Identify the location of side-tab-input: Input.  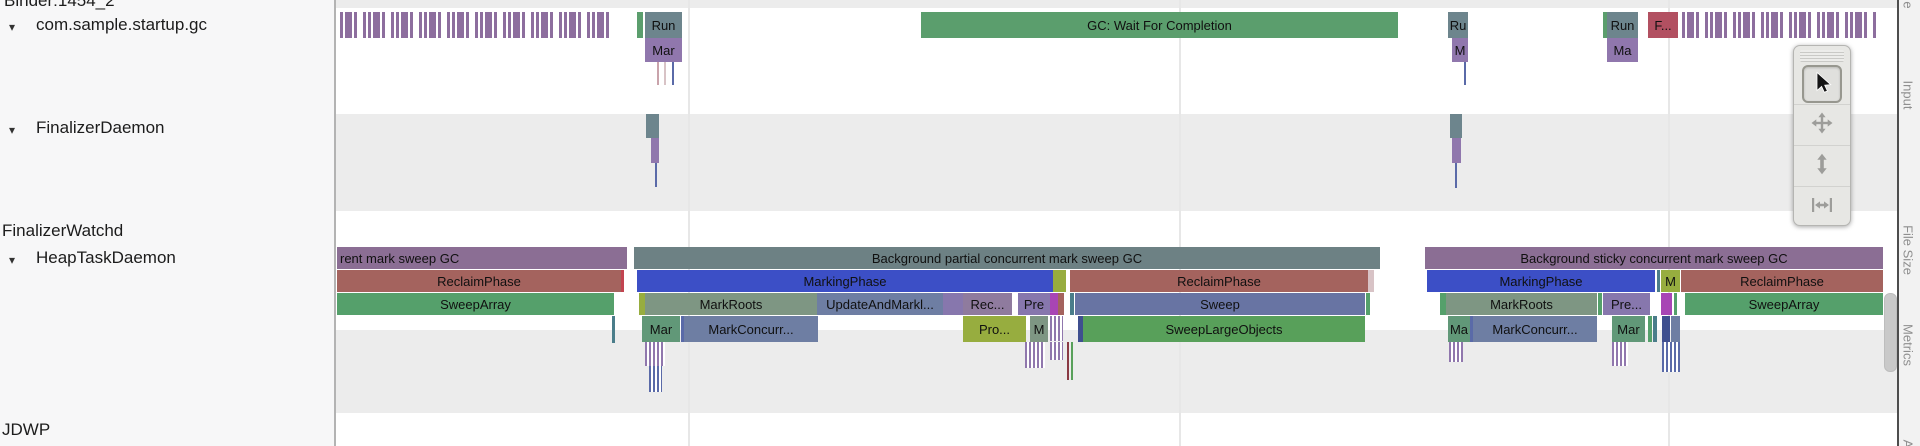
(1908, 95).